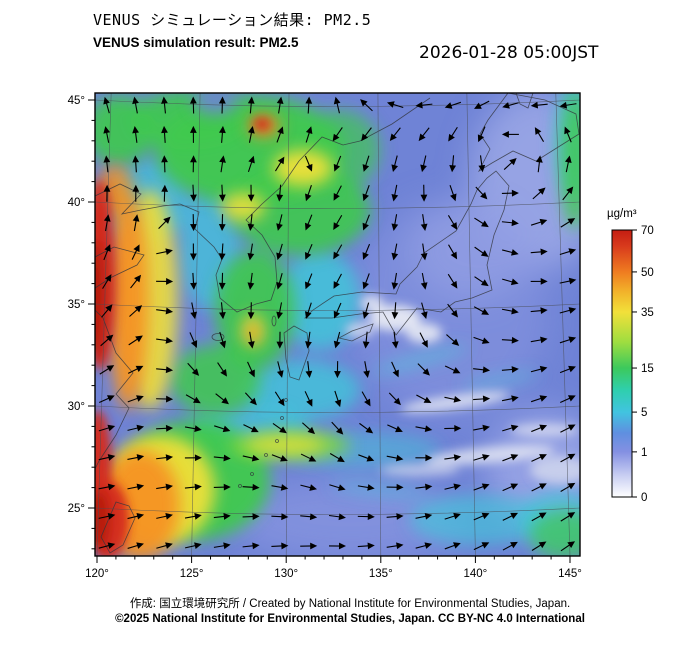 The width and height of the screenshot is (700, 649). Describe the element at coordinates (215, 103) in the screenshot. I see `field-blue-notch` at that location.